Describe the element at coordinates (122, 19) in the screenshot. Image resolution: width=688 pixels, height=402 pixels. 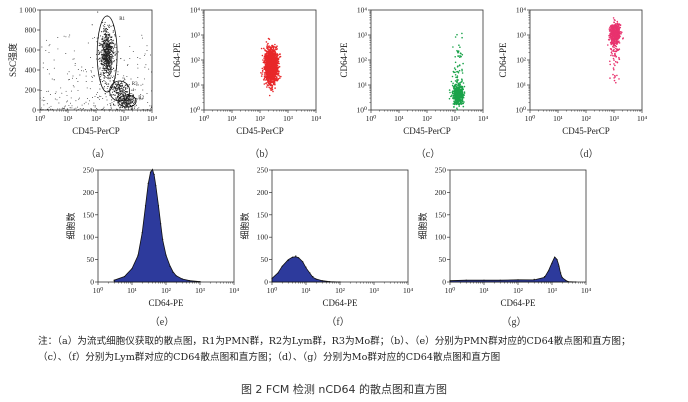
I see `gate-label: R1` at that location.